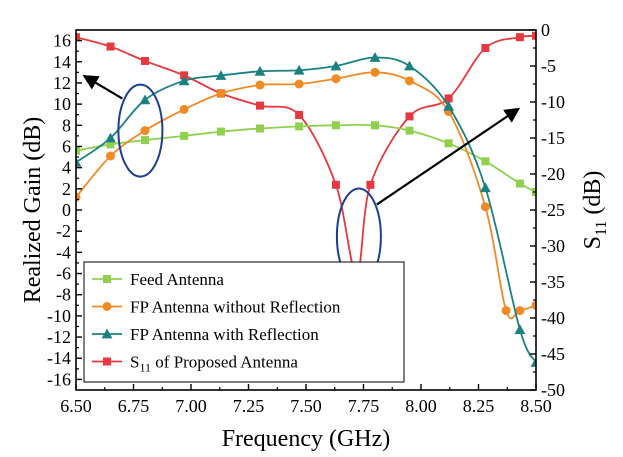 Image resolution: width=623 pixels, height=457 pixels. Describe the element at coordinates (102, 87) in the screenshot. I see `left-arrow-annotation` at that location.